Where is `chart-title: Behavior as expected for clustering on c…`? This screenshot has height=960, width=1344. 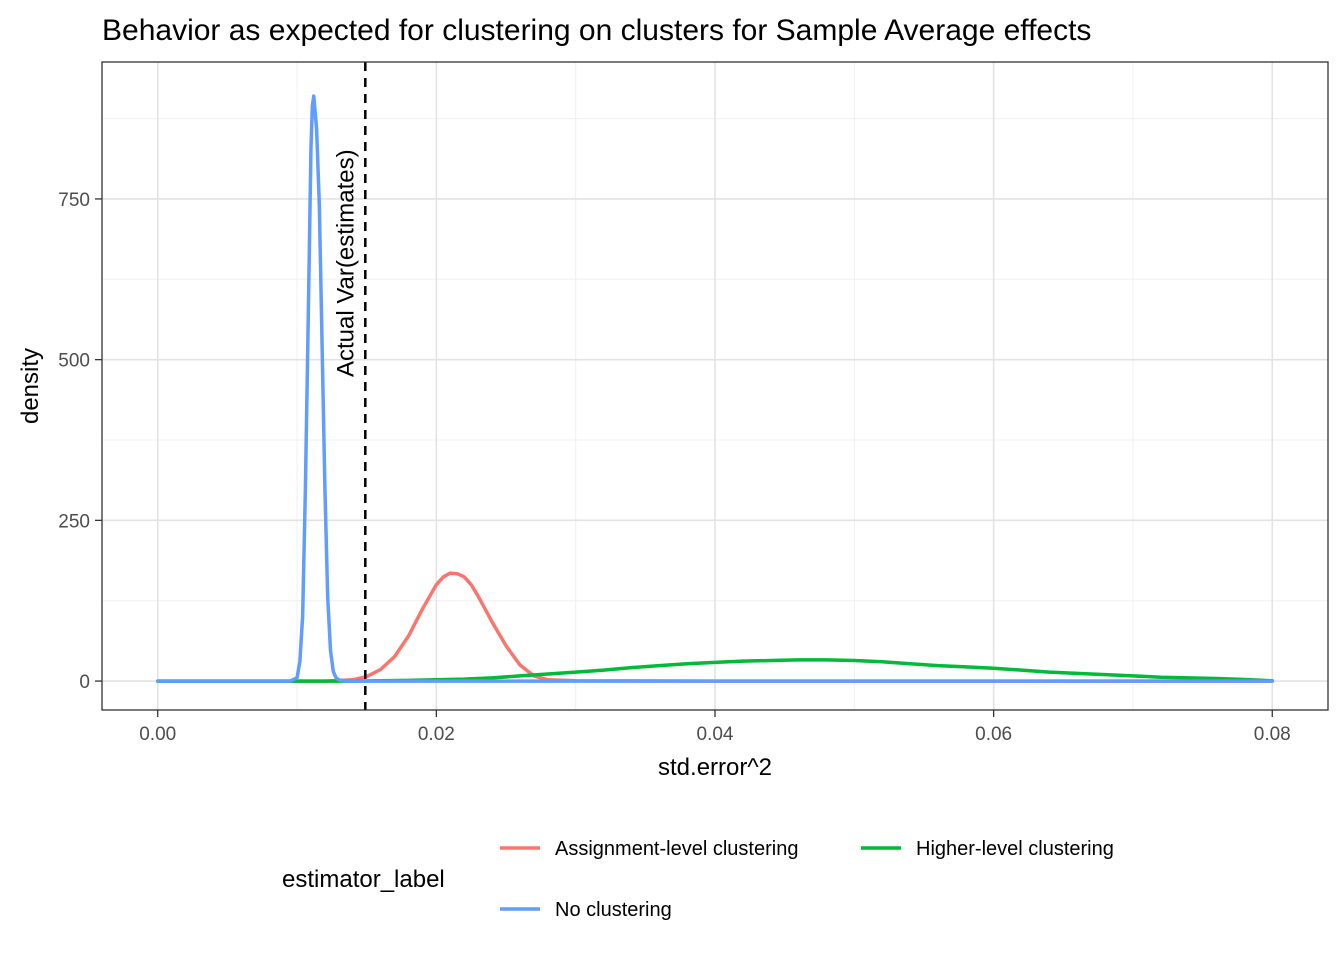
chart-title: Behavior as expected for clustering on c… is located at coordinates (596, 30).